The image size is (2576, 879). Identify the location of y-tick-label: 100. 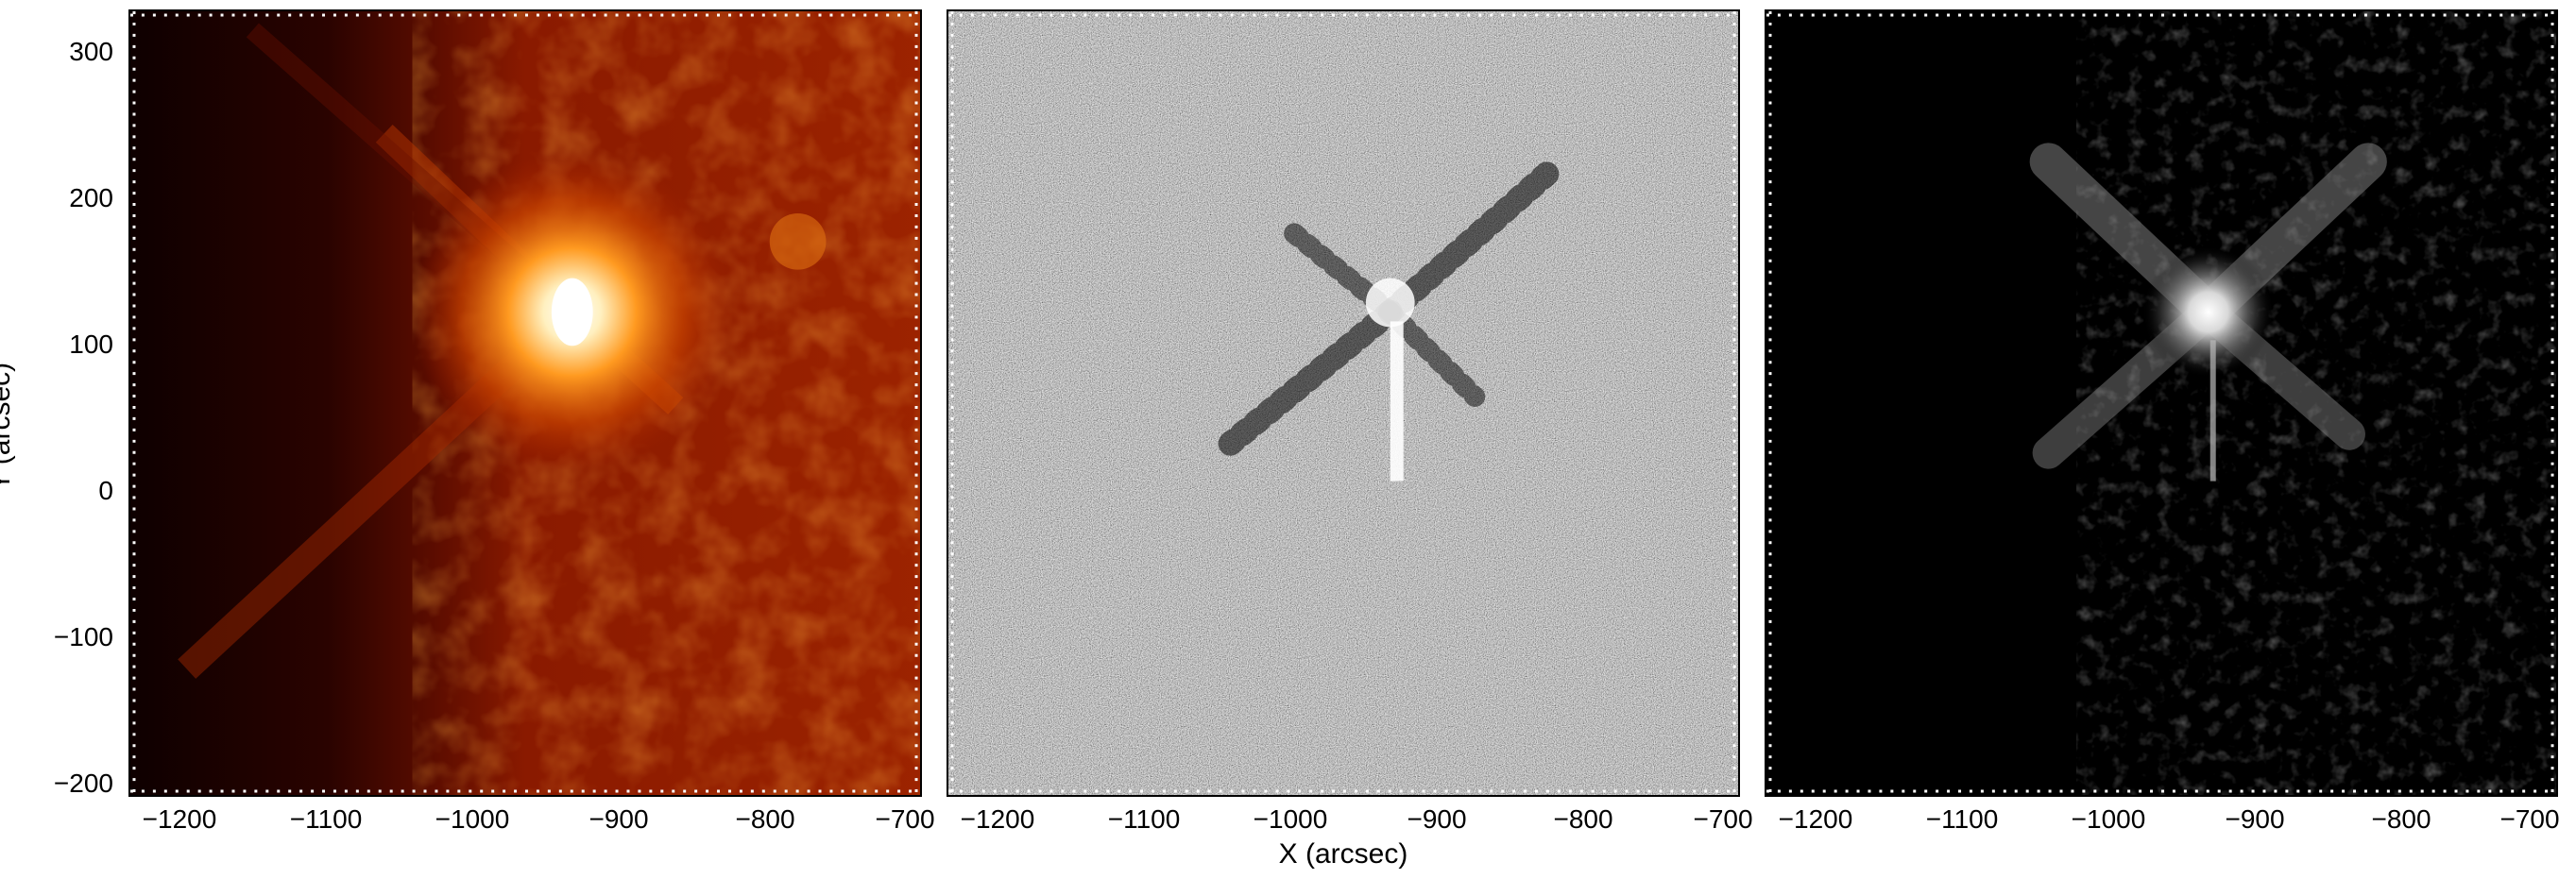
(91, 344).